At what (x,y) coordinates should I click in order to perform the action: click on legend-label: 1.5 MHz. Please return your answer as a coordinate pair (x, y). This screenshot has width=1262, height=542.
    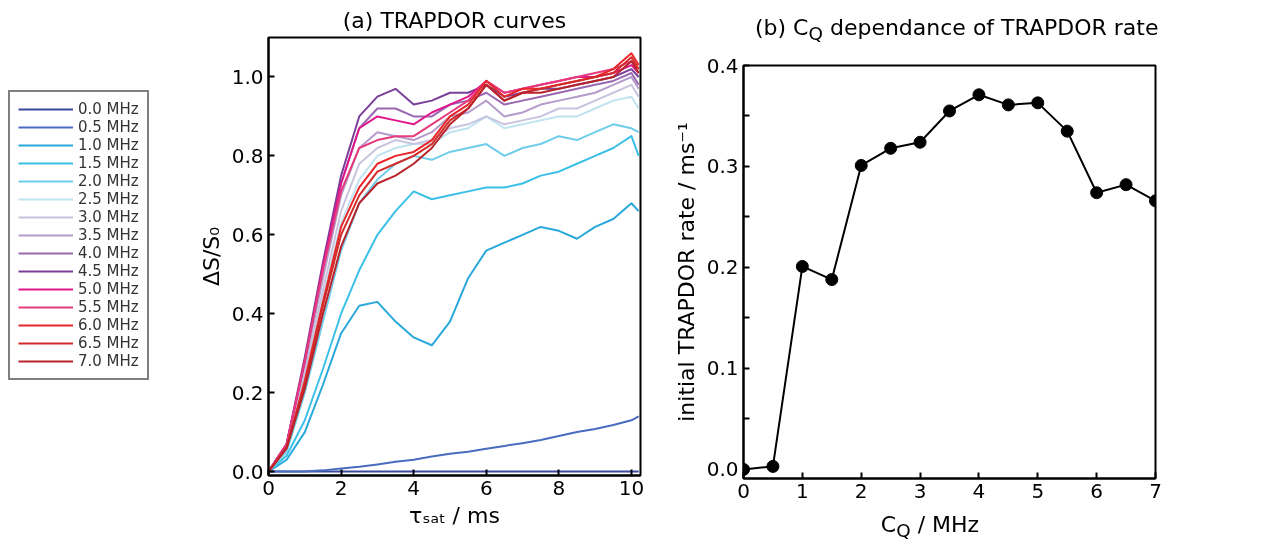
    Looking at the image, I should click on (108, 163).